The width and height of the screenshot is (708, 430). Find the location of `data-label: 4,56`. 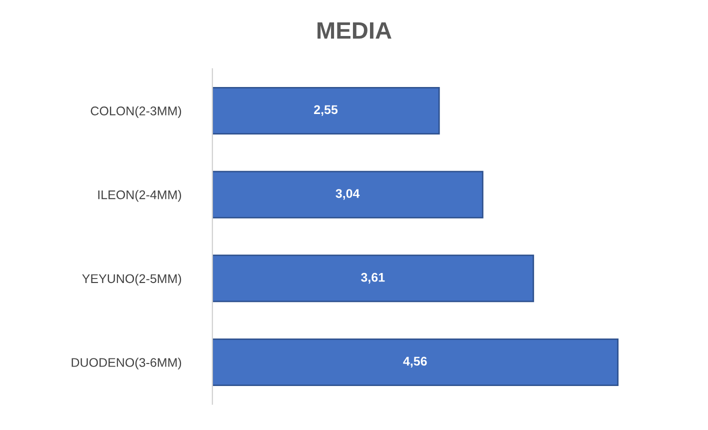

data-label: 4,56 is located at coordinates (415, 362).